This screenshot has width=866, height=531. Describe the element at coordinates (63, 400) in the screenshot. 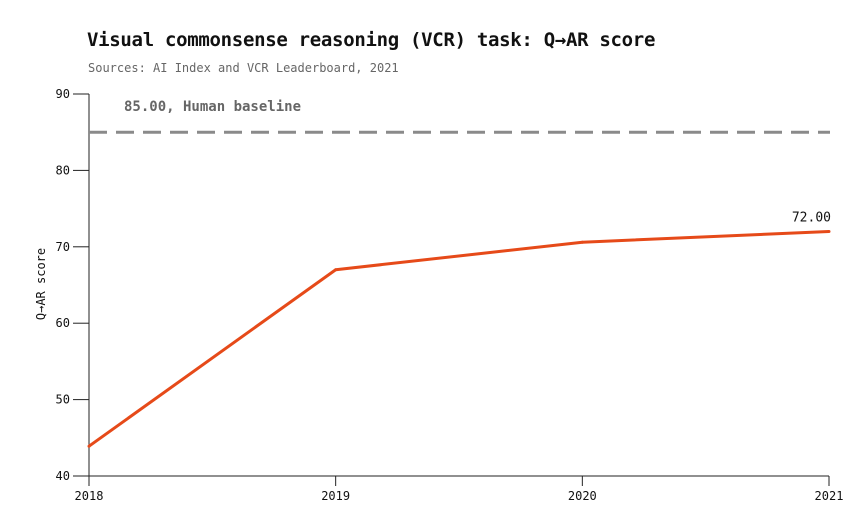

I see `y-tick-label: 50` at that location.